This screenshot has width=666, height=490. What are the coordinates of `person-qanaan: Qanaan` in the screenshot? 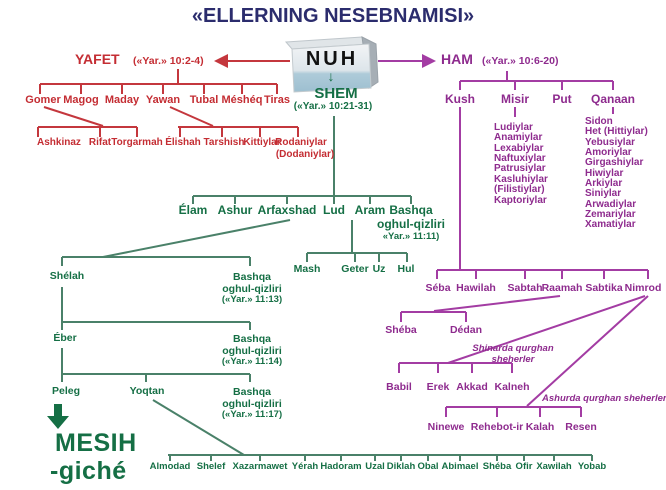 It's located at (613, 99).